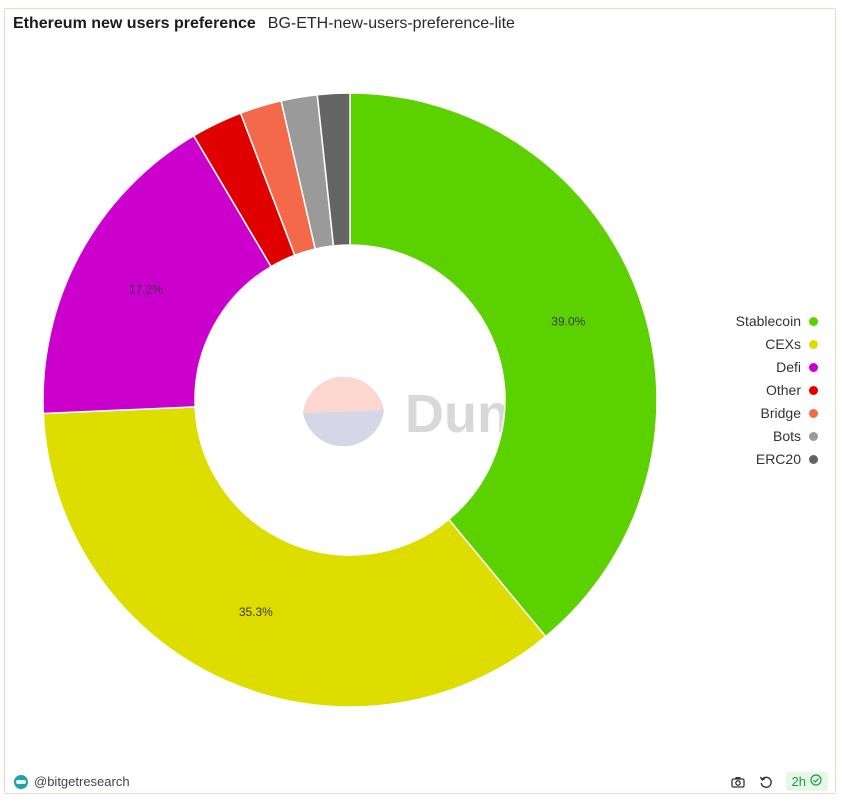  Describe the element at coordinates (780, 413) in the screenshot. I see `legend-label: Bridge` at that location.